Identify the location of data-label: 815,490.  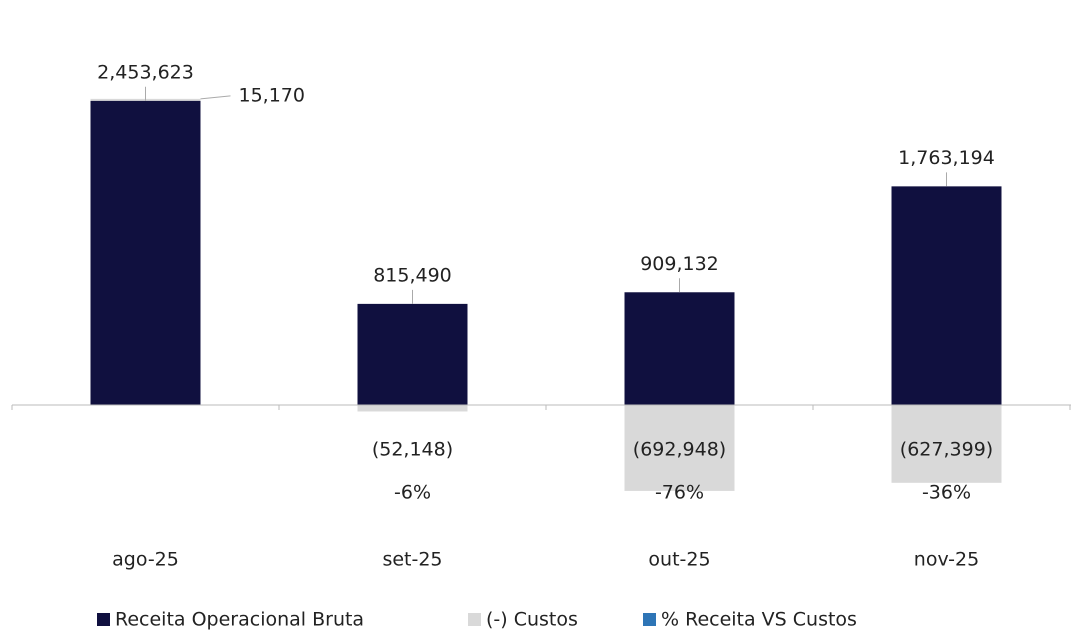
(412, 275).